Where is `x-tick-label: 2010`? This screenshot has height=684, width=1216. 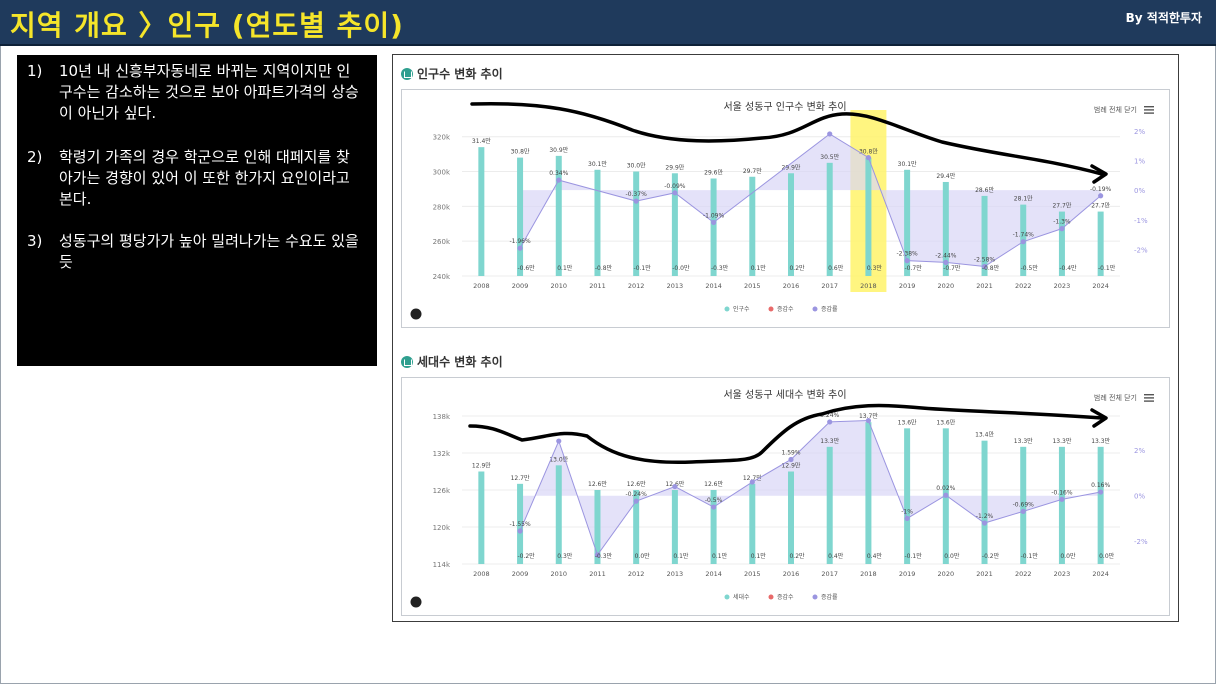
x-tick-label: 2010 is located at coordinates (558, 574).